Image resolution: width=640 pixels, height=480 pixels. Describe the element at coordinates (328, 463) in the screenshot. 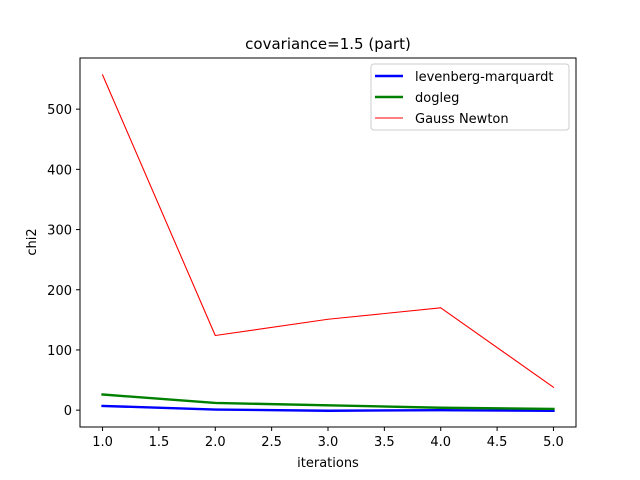

I see `x-axis-title: iterations` at that location.